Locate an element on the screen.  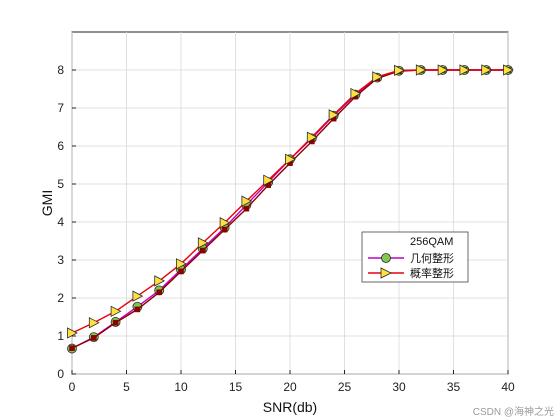
x-tick-label: 30 is located at coordinates (399, 387).